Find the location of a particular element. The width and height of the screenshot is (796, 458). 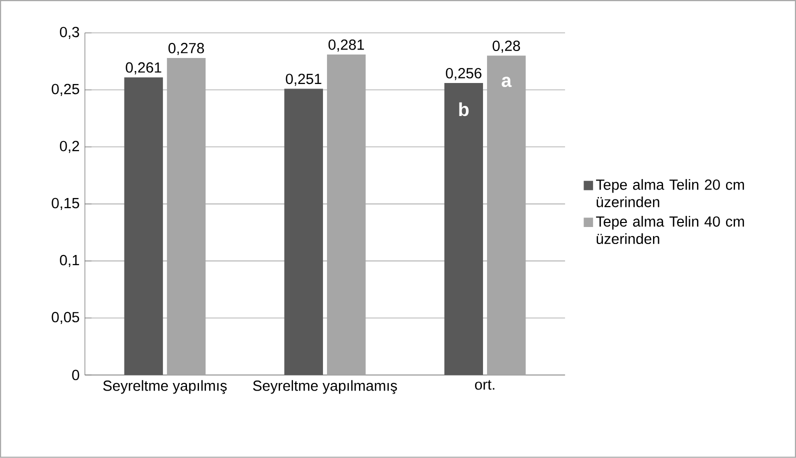

data-label: 0,28 is located at coordinates (506, 46).